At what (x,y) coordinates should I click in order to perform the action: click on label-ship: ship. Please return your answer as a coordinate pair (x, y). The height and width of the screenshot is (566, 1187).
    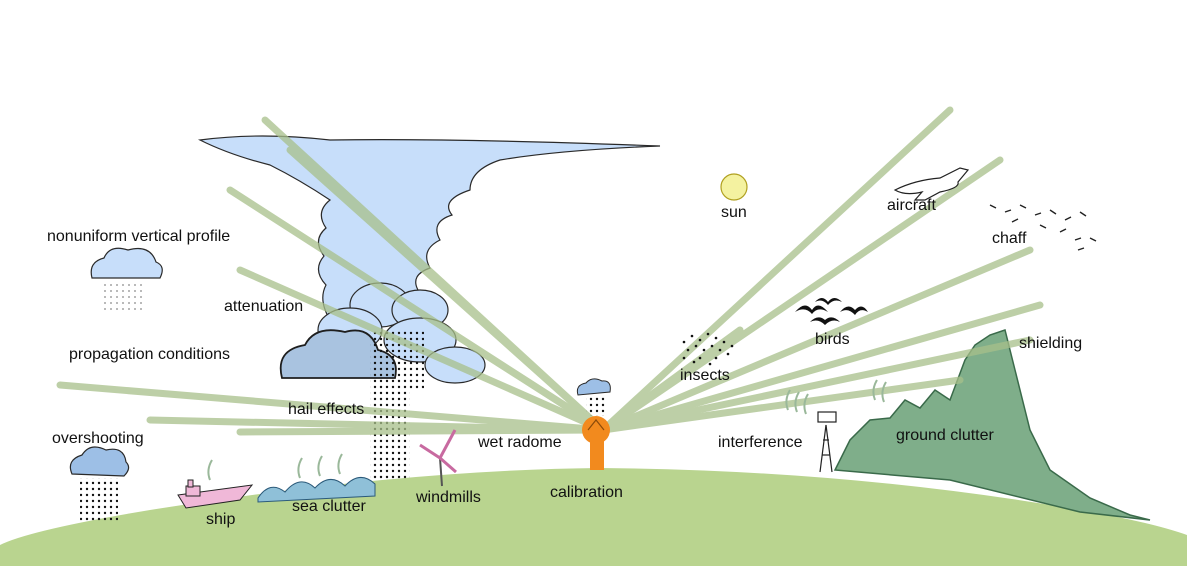
    Looking at the image, I should click on (221, 519).